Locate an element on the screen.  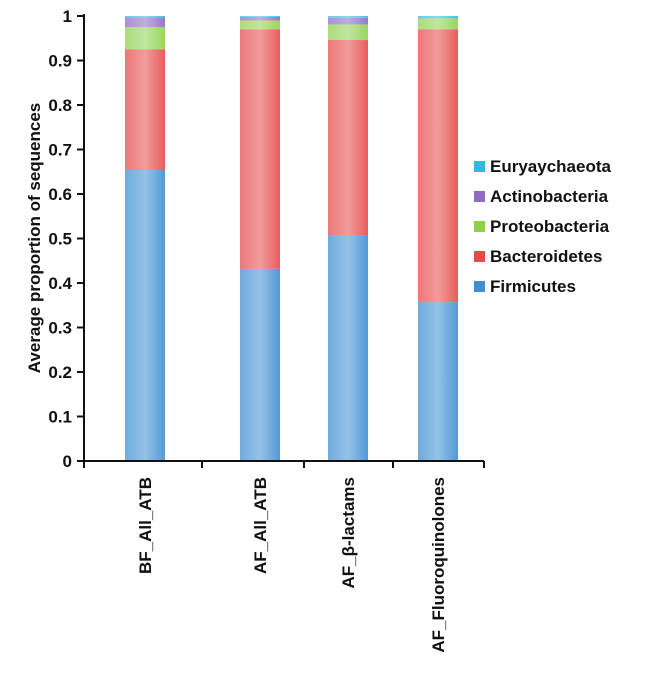
y-tick-label: 0.4 is located at coordinates (60, 283).